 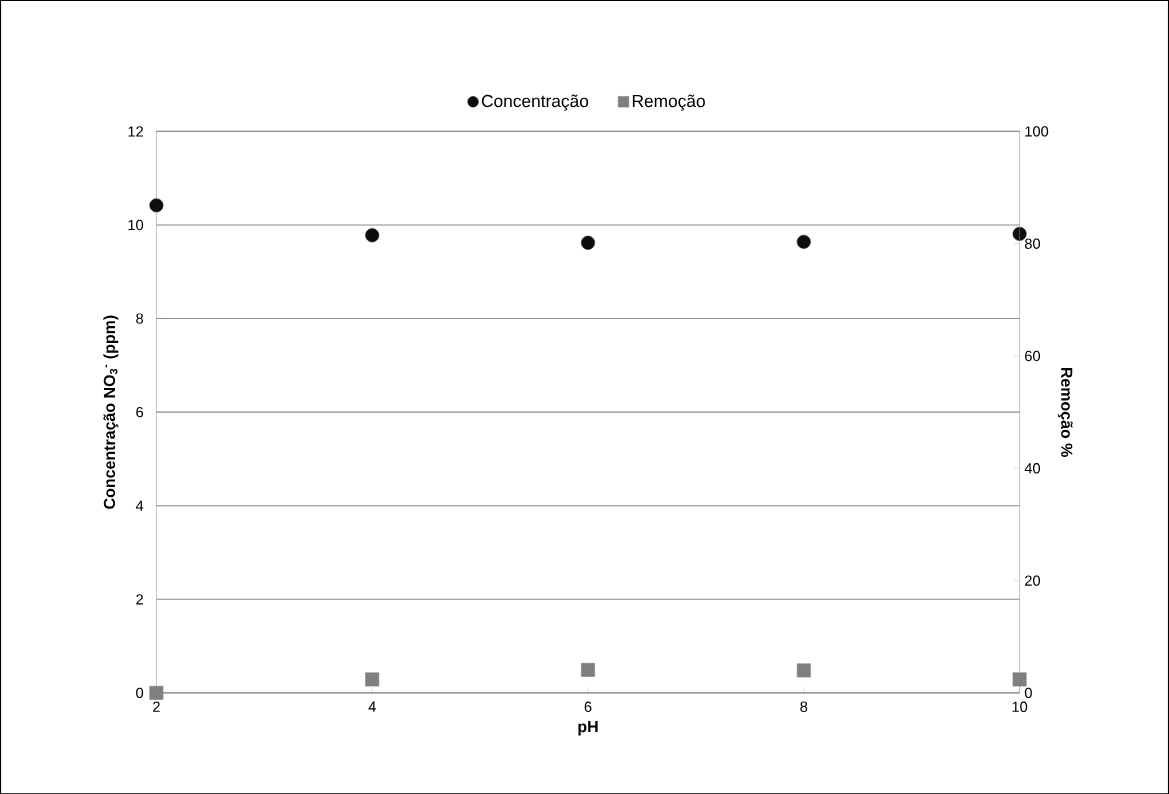 I want to click on y-tick-label: 10, so click(x=136, y=225).